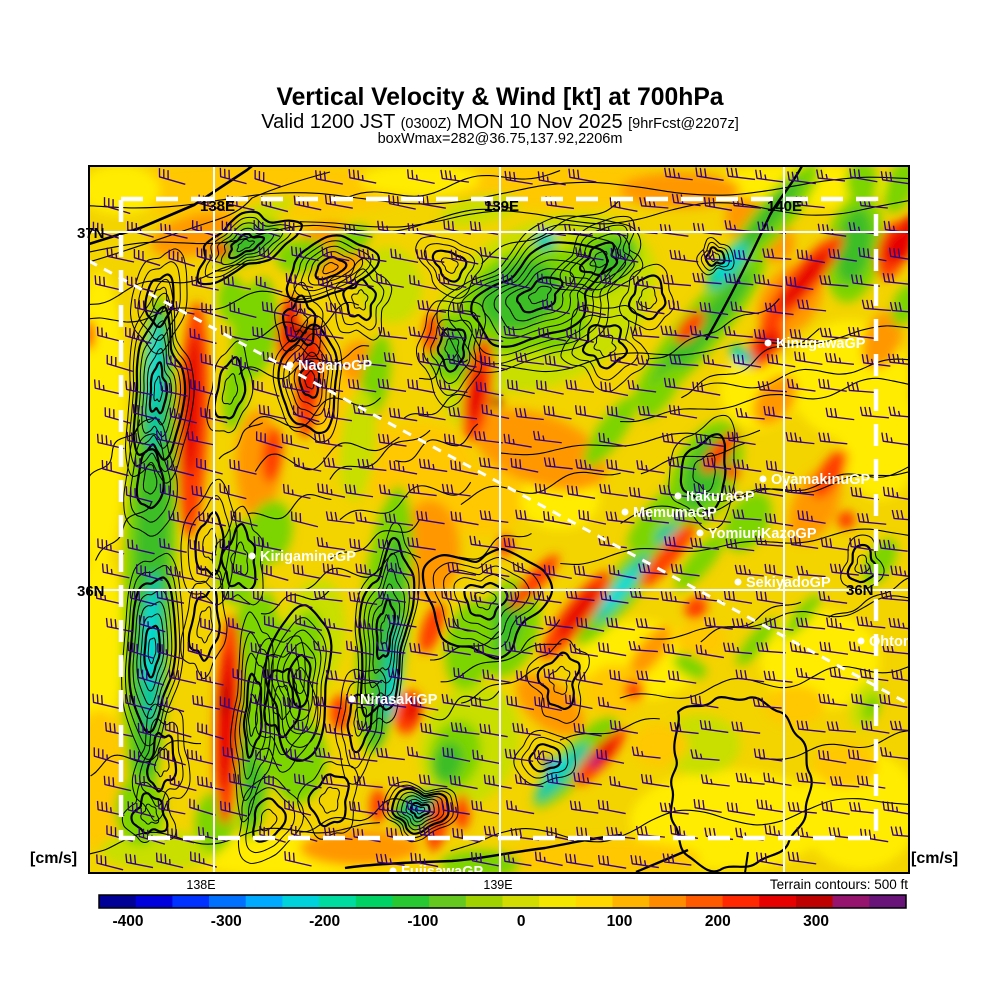 This screenshot has height=1005, width=1000. Describe the element at coordinates (788, 583) in the screenshot. I see `svg-text: SekiyadoGP` at that location.